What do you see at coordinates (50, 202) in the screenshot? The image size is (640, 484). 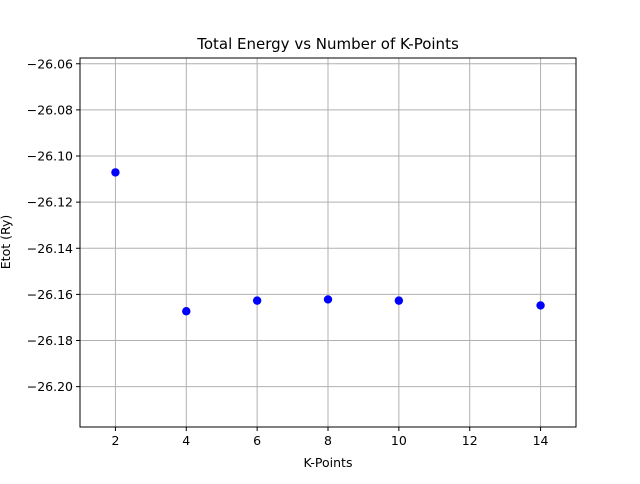 I see `y-tick-label: −26.12` at bounding box center [50, 202].